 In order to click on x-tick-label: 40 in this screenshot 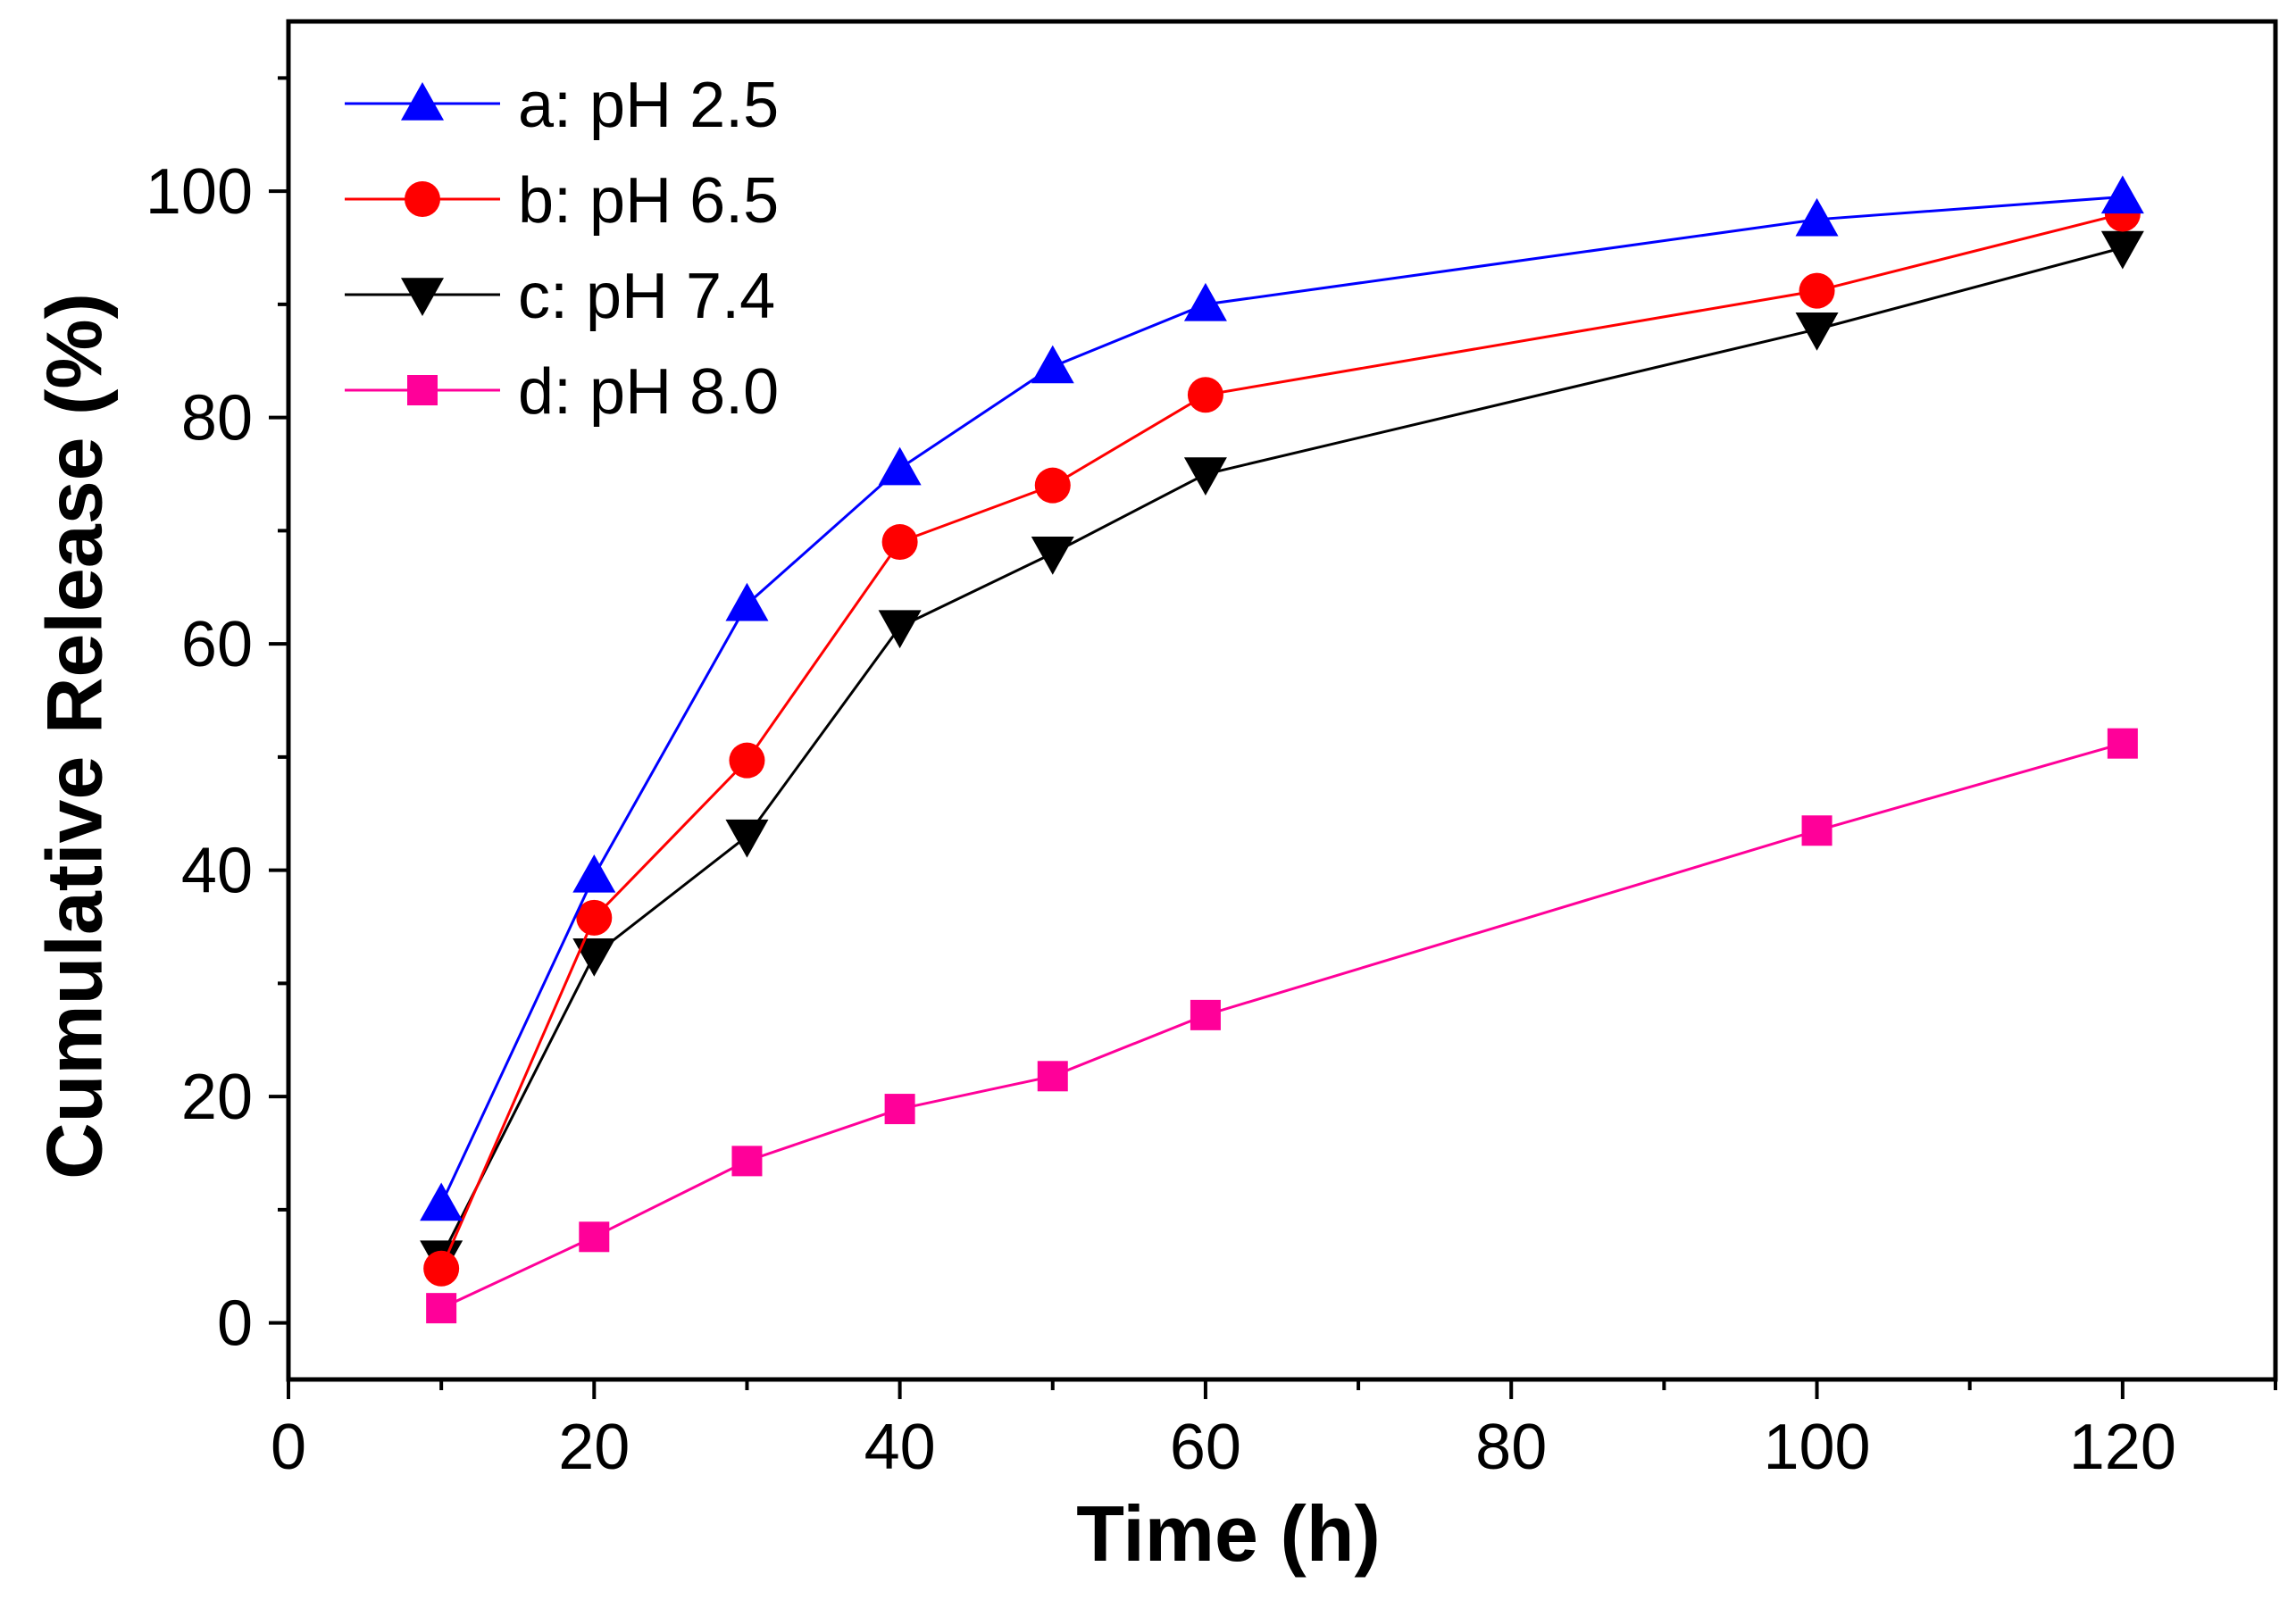, I will do `click(900, 1448)`.